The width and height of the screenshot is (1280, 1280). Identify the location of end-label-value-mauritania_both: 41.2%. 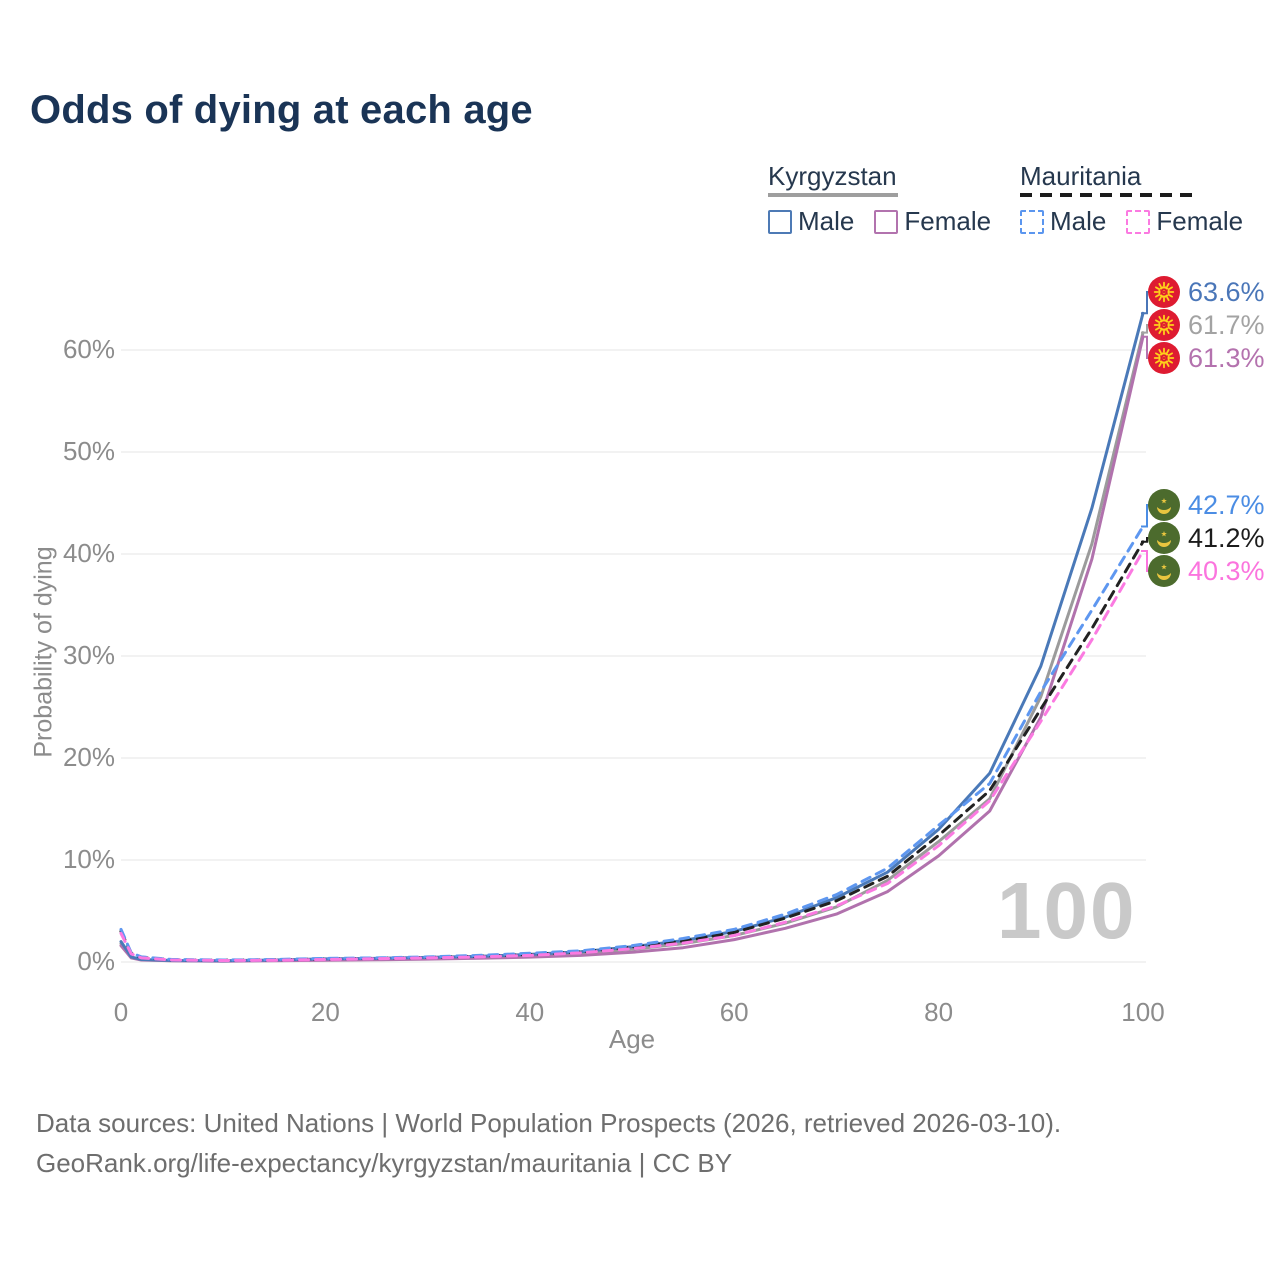
(1226, 537).